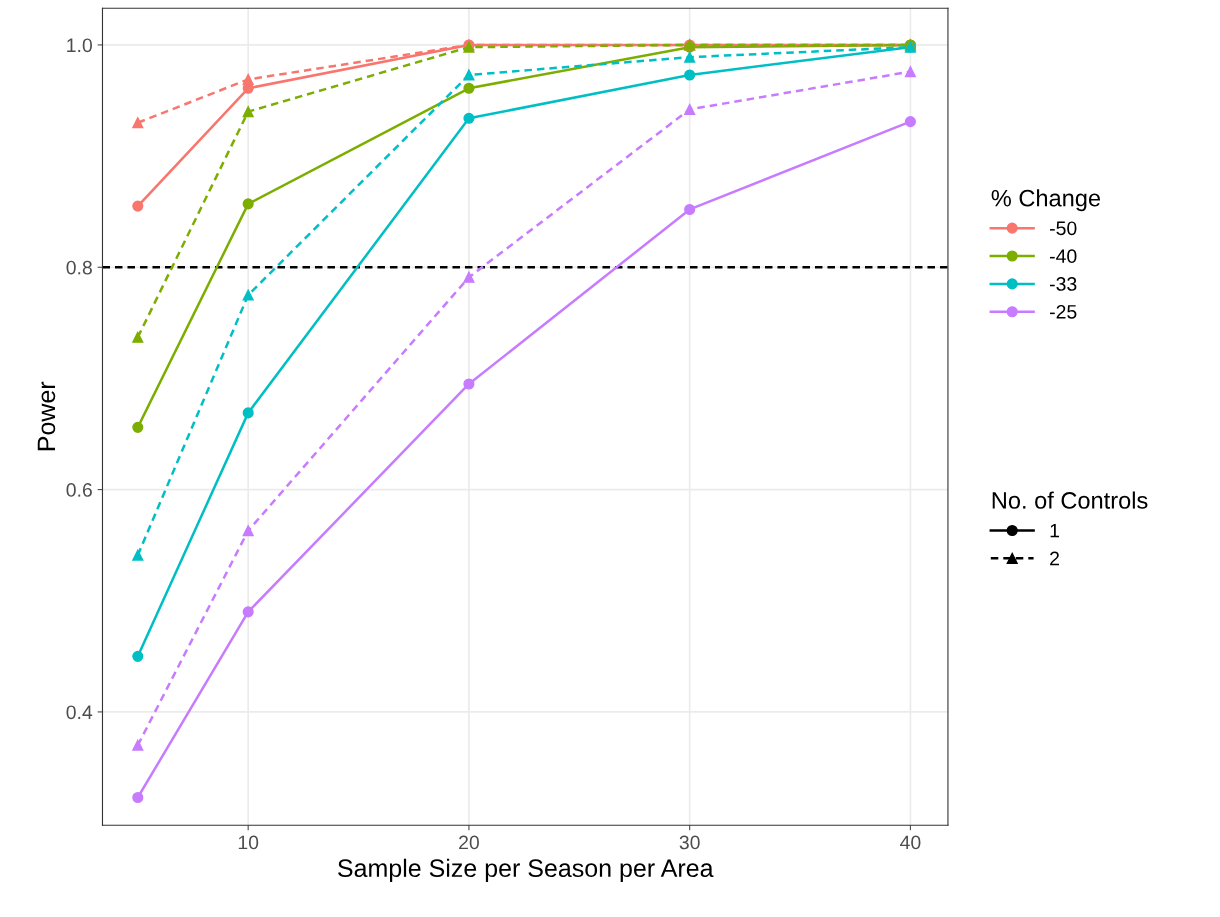  Describe the element at coordinates (46, 416) in the screenshot. I see `y-axis-title: Power` at that location.